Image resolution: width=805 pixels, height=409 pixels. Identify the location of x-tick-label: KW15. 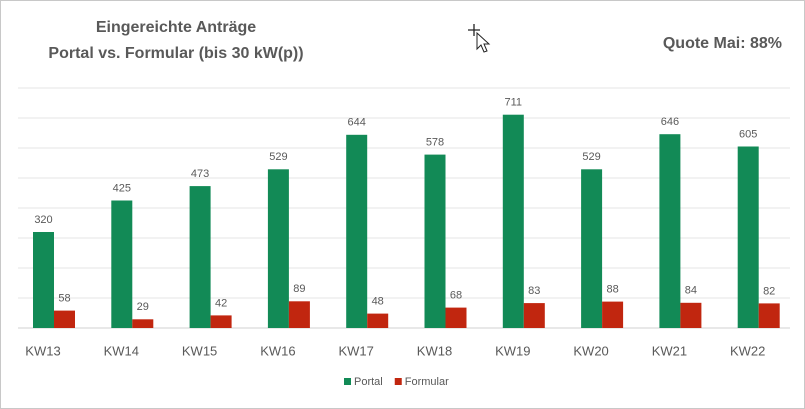
(199, 350).